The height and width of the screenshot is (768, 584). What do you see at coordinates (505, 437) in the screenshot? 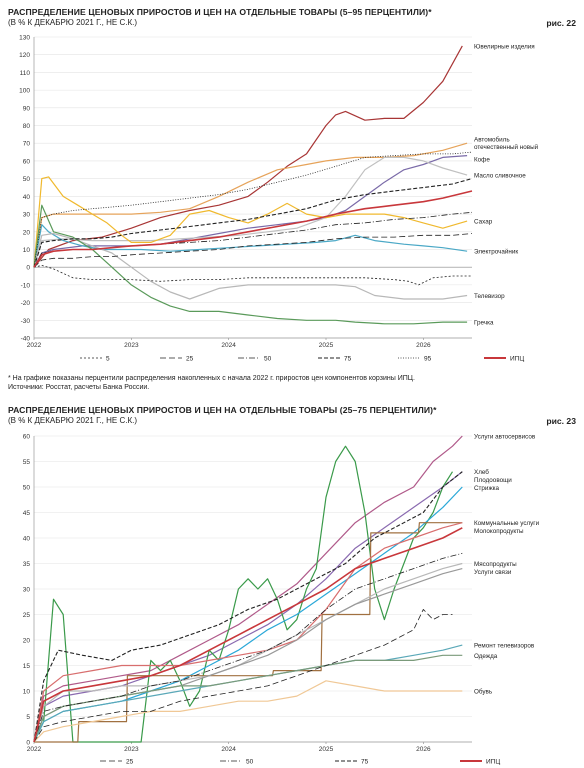
I see `chart2-item-label-0: Услуги автосервисов` at bounding box center [505, 437].